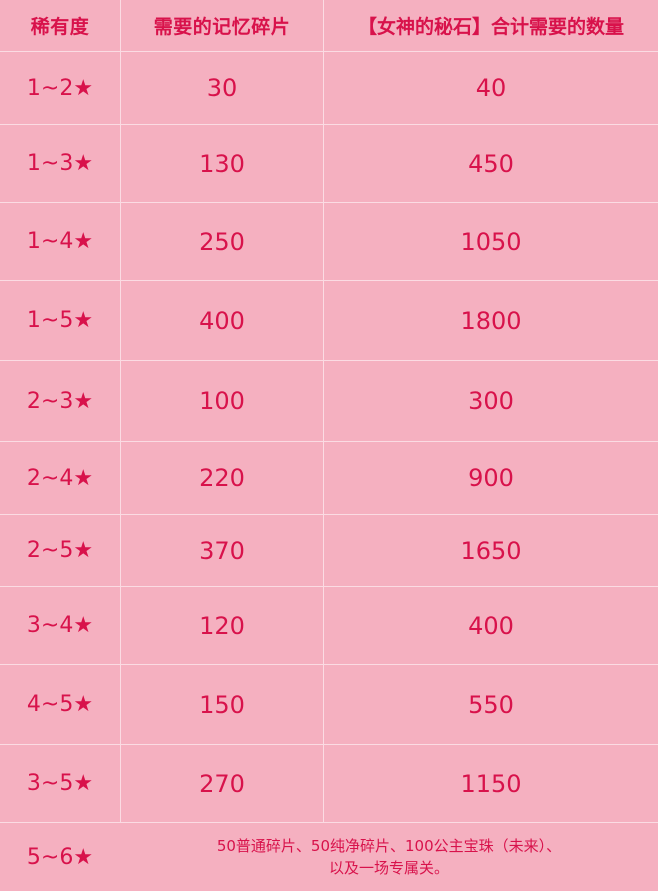  Describe the element at coordinates (60, 625) in the screenshot. I see `rarity-cell: 3~4★` at that location.